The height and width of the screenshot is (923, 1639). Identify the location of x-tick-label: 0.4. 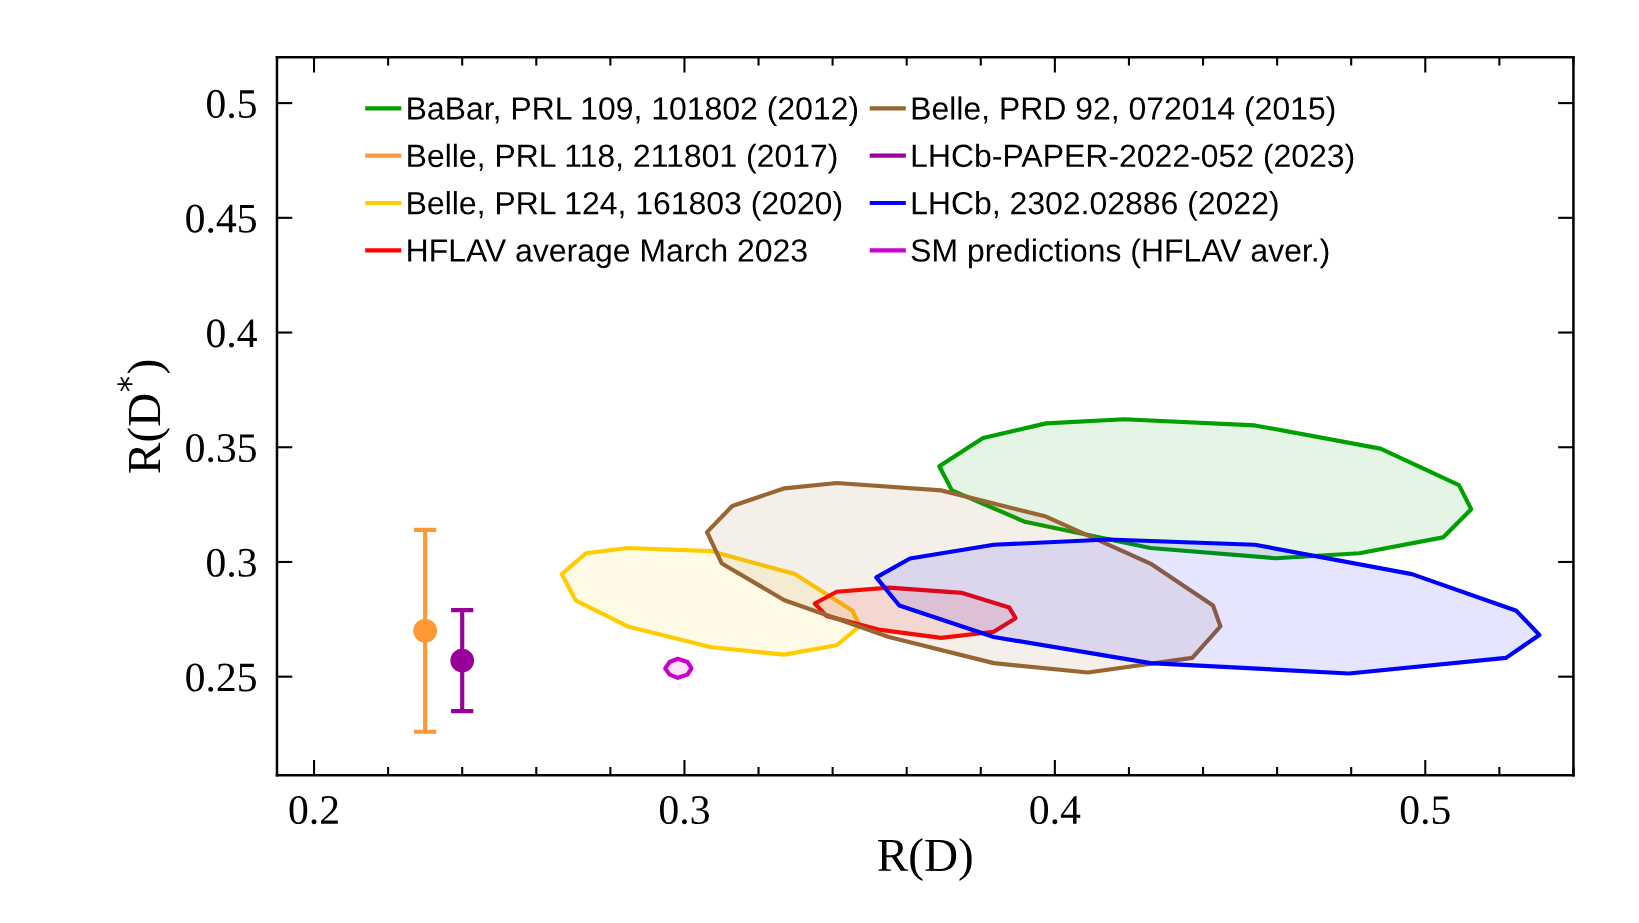
(1055, 810).